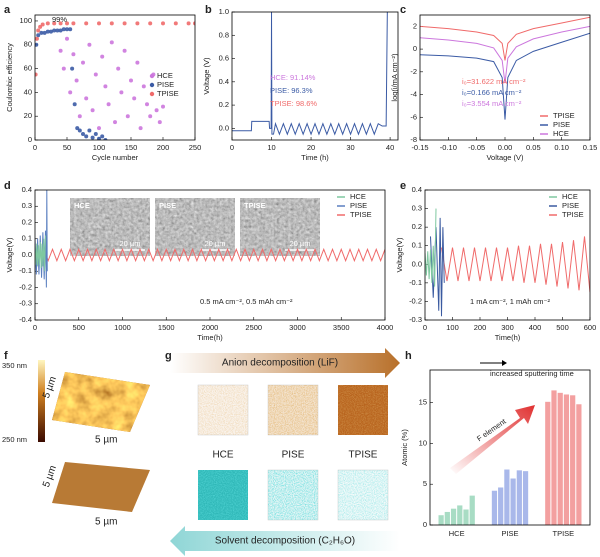  Describe the element at coordinates (494, 81) in the screenshot. I see `annotation: i₀=31.622 mA cm⁻²` at that location.